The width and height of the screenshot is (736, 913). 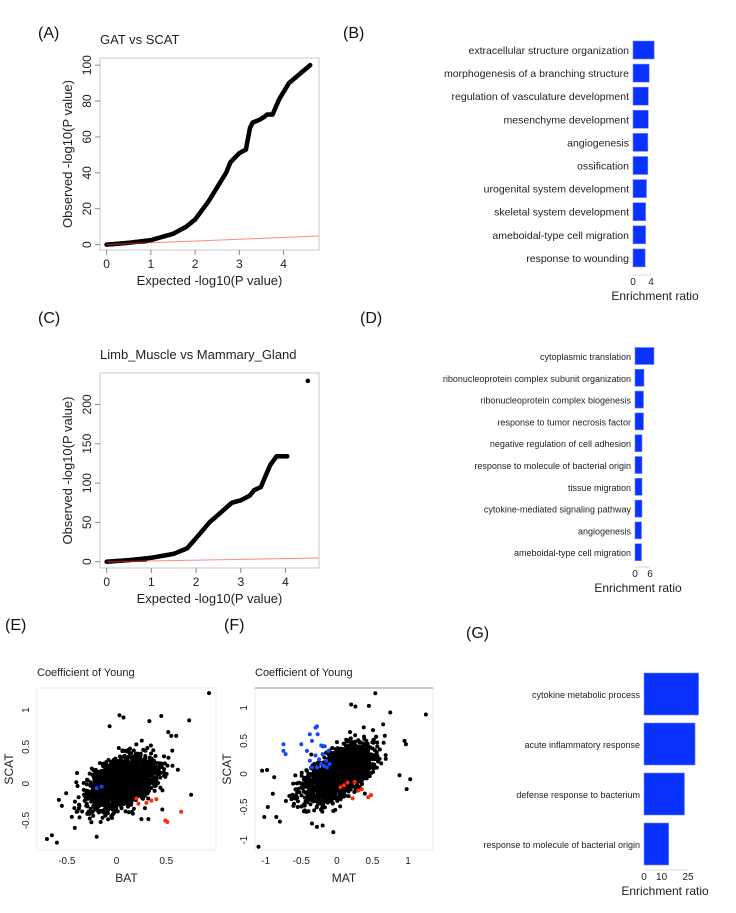 What do you see at coordinates (477, 633) in the screenshot?
I see `panel-label-g: (G)` at bounding box center [477, 633].